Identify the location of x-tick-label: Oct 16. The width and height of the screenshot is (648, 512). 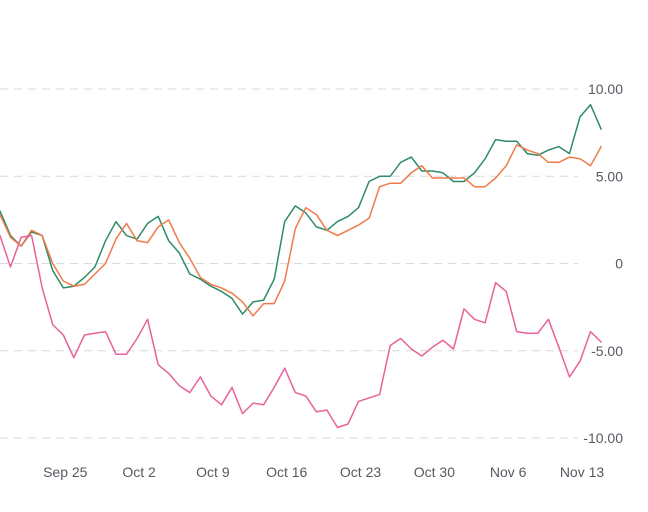
(286, 472).